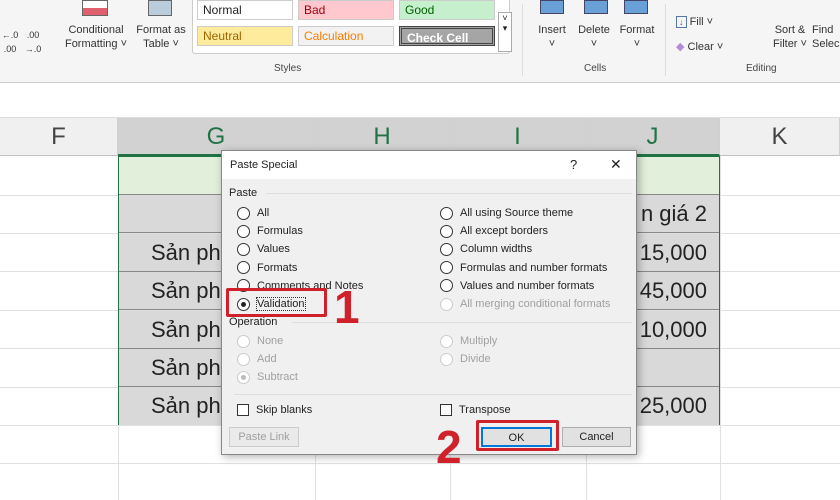 This screenshot has height=500, width=840. Describe the element at coordinates (429, 165) in the screenshot. I see `dialog-title-bar: Paste Special ? ✕` at that location.